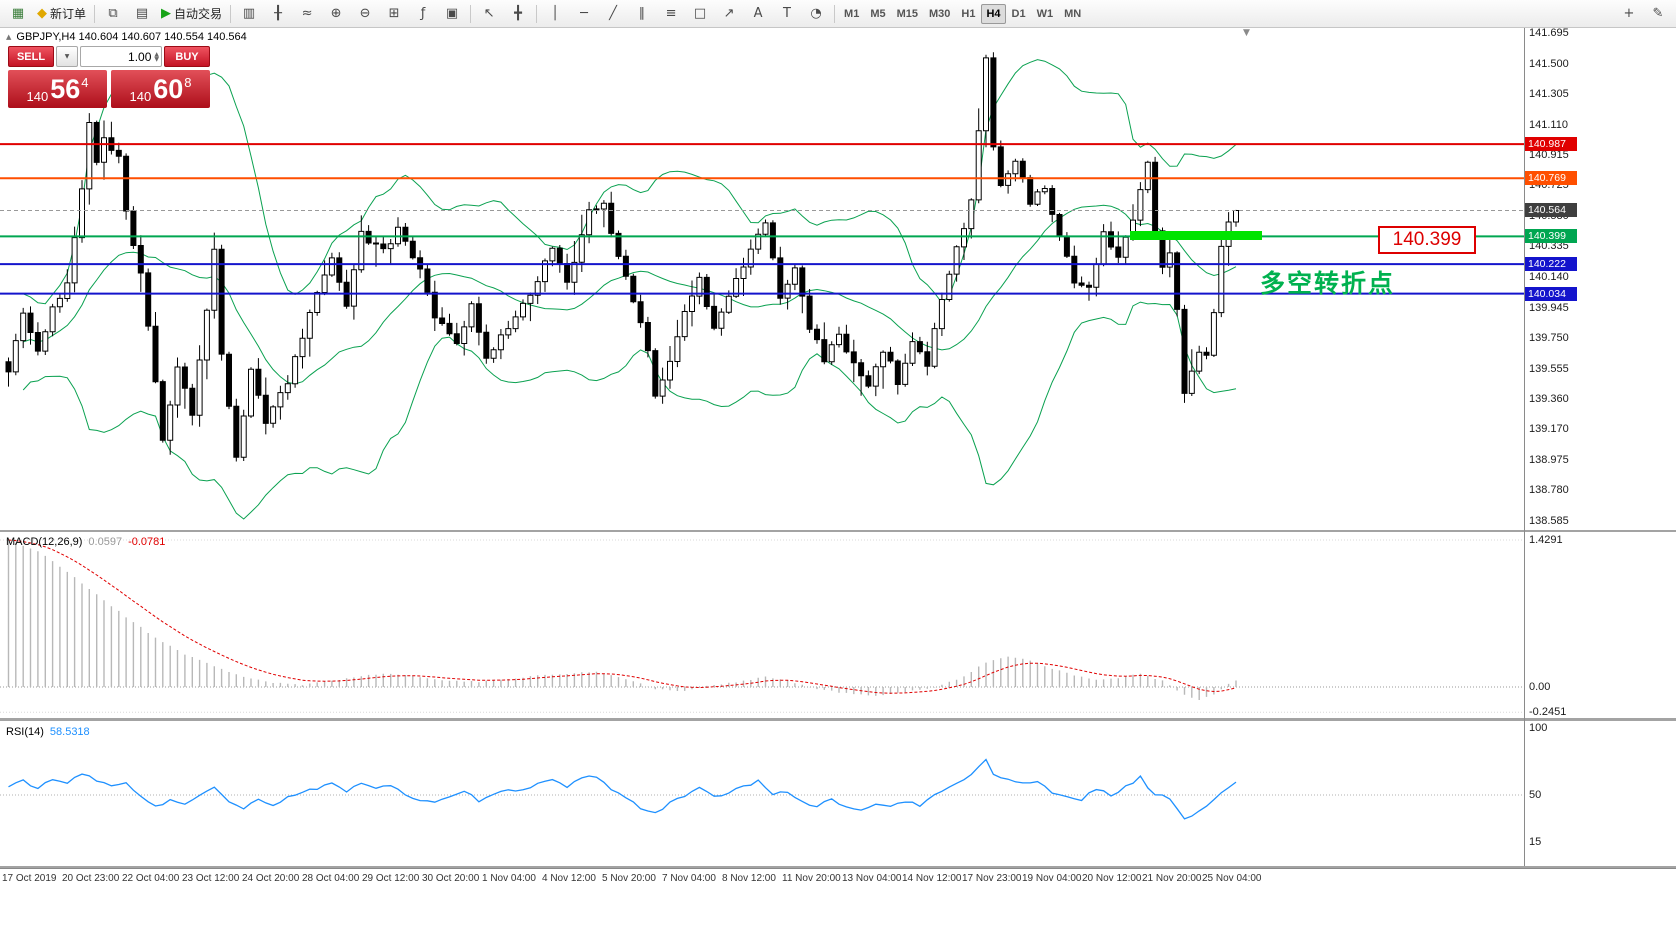 This screenshot has width=1676, height=948. Describe the element at coordinates (878, 13) in the screenshot. I see `timeframe-button-m5: M5` at that location.